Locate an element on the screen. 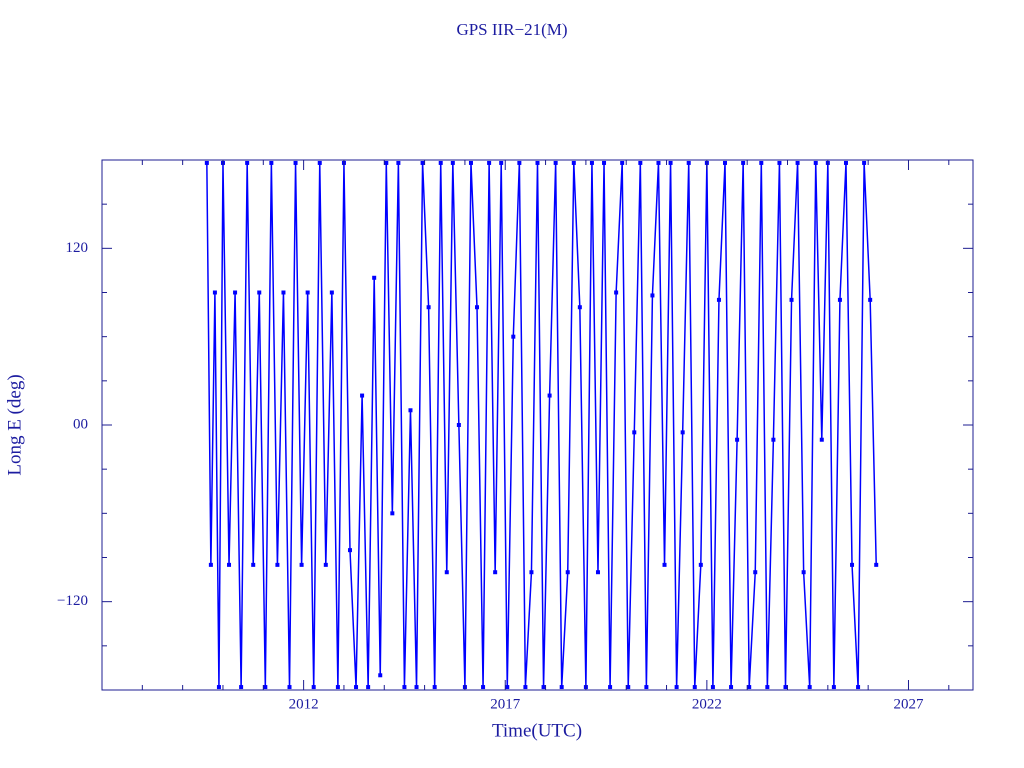 This screenshot has height=768, width=1024. y-axis-label: Long E (deg) is located at coordinates (14, 424).